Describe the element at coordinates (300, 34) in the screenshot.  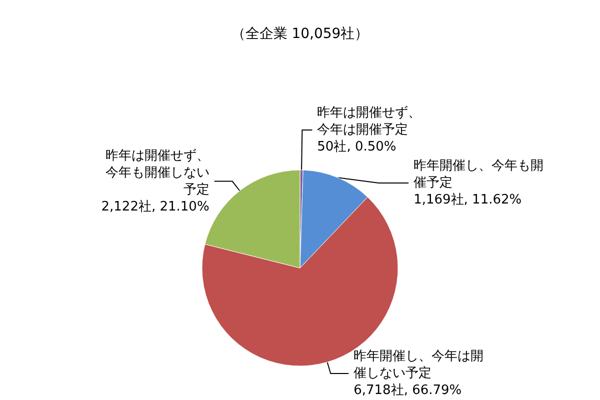
I see `chart-title: （全企業 10,059社）` at that location.